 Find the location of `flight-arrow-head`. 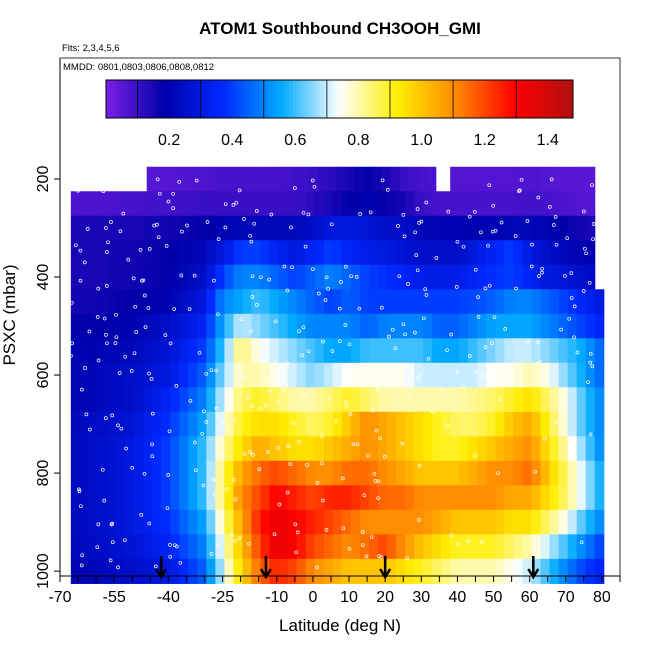

flight-arrow-head is located at coordinates (265, 574).